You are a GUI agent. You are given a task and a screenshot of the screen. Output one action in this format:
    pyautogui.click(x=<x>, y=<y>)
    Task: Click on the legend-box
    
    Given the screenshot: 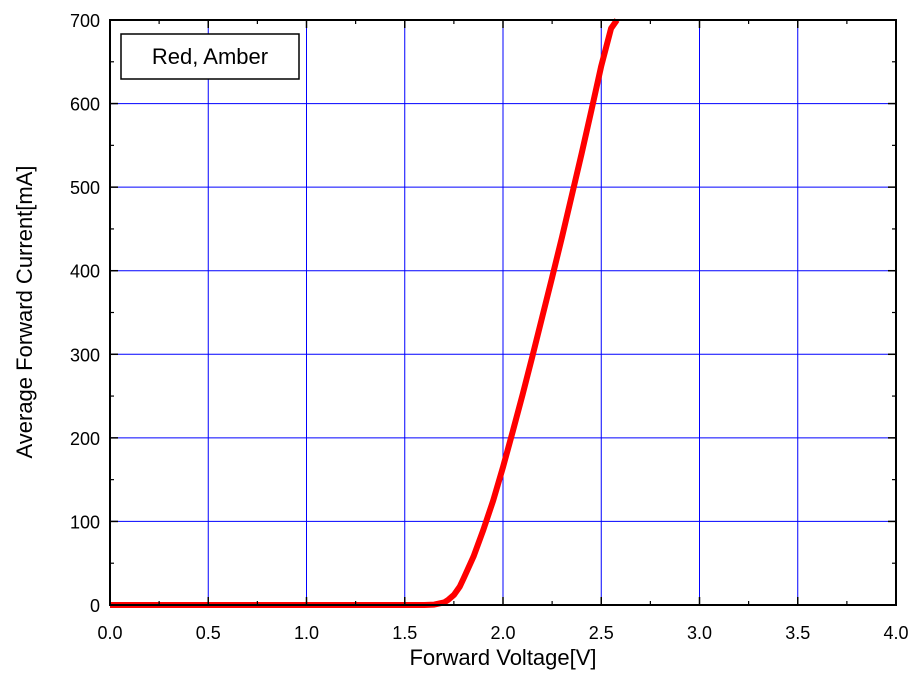 What is the action you would take?
    pyautogui.click(x=210, y=56)
    